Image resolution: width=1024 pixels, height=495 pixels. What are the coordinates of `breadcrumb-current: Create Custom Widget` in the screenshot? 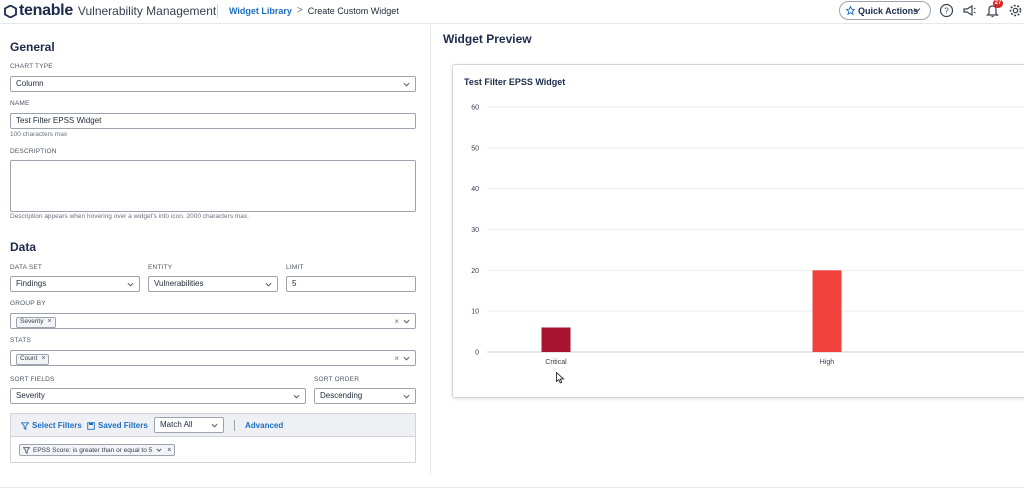 It's located at (353, 10).